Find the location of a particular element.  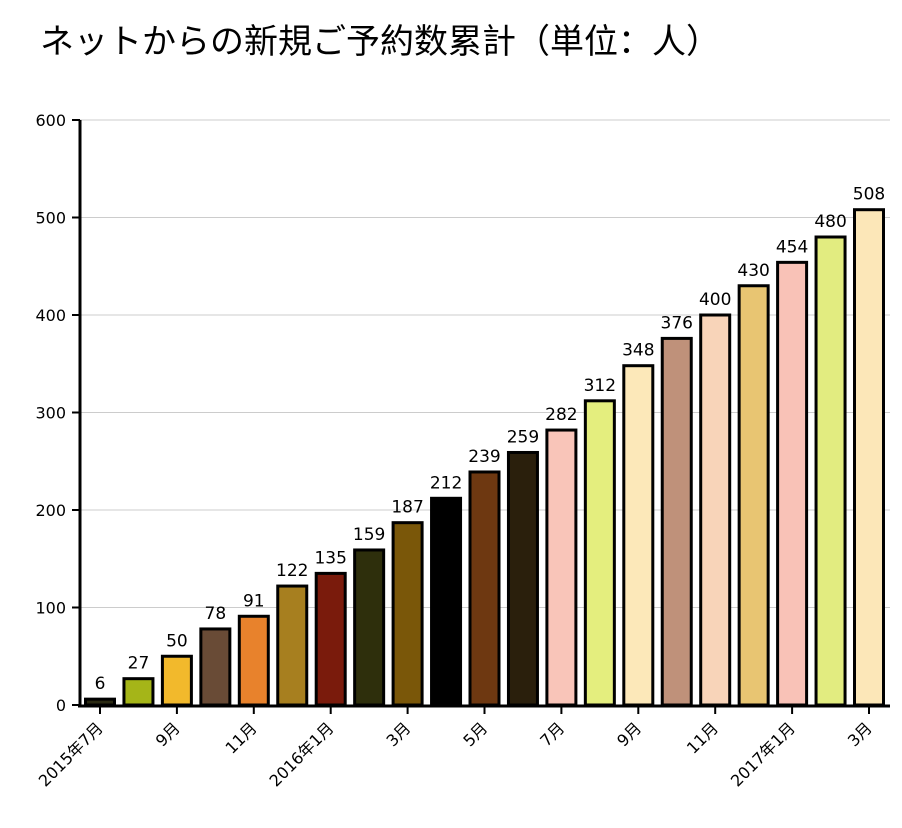

y-tick-label: 100 is located at coordinates (50, 608).